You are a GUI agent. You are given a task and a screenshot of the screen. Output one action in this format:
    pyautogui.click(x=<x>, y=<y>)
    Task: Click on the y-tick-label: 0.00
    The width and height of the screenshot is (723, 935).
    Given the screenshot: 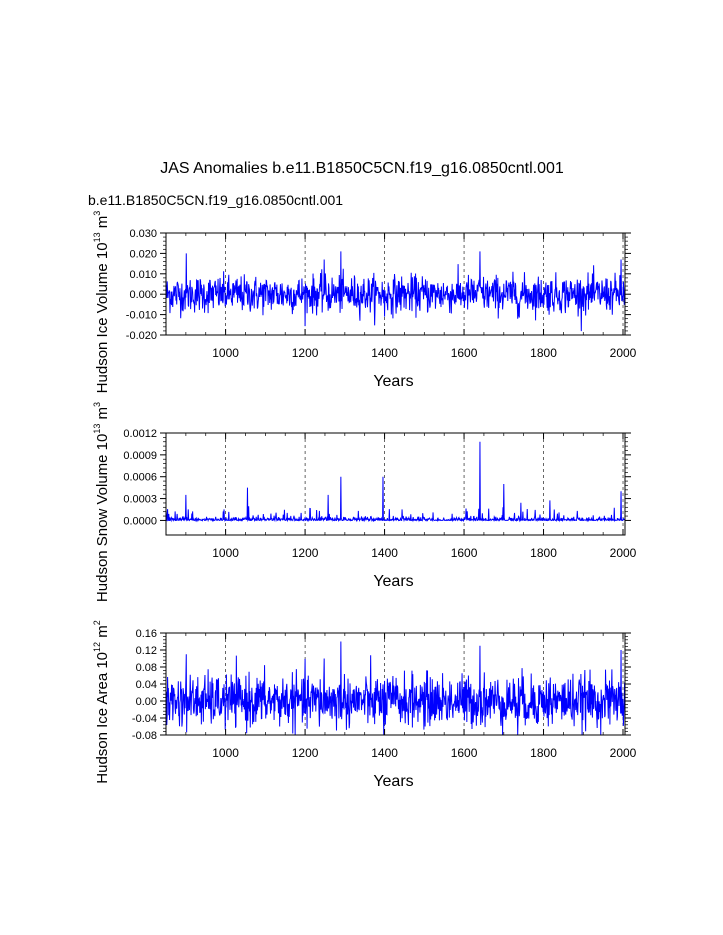 What is the action you would take?
    pyautogui.click(x=146, y=702)
    